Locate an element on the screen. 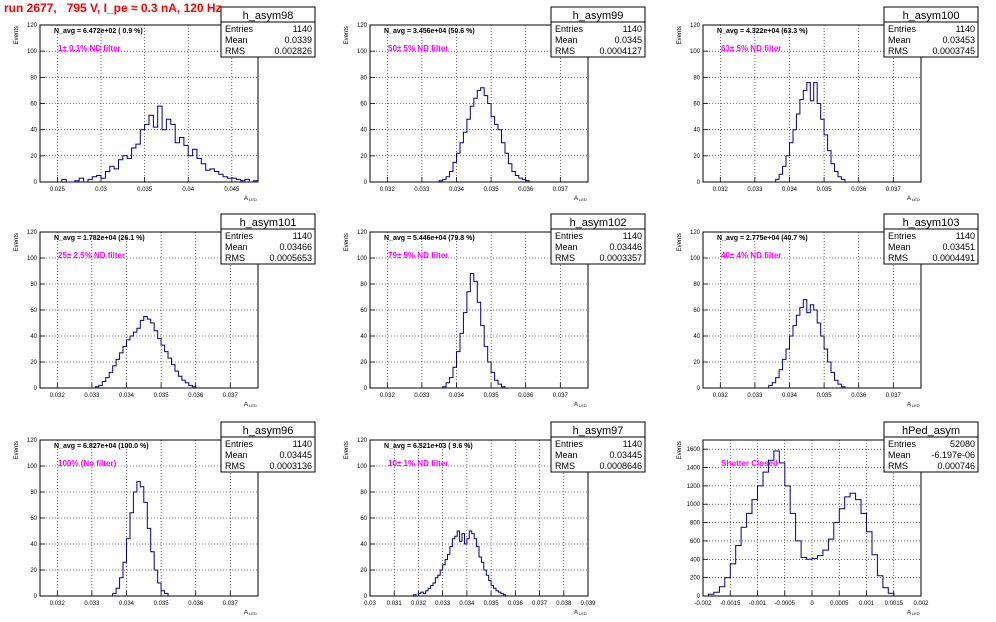 This screenshot has height=622, width=996. x-tick-label: 0.0015 is located at coordinates (894, 604).